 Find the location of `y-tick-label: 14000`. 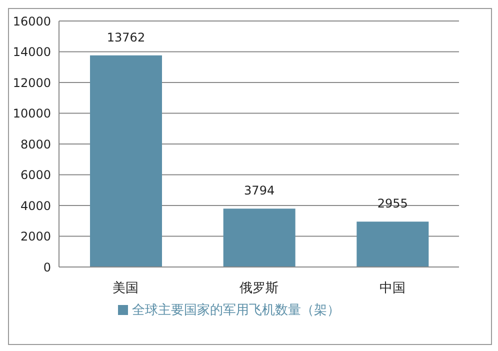

y-tick-label: 14000 is located at coordinates (31, 52).